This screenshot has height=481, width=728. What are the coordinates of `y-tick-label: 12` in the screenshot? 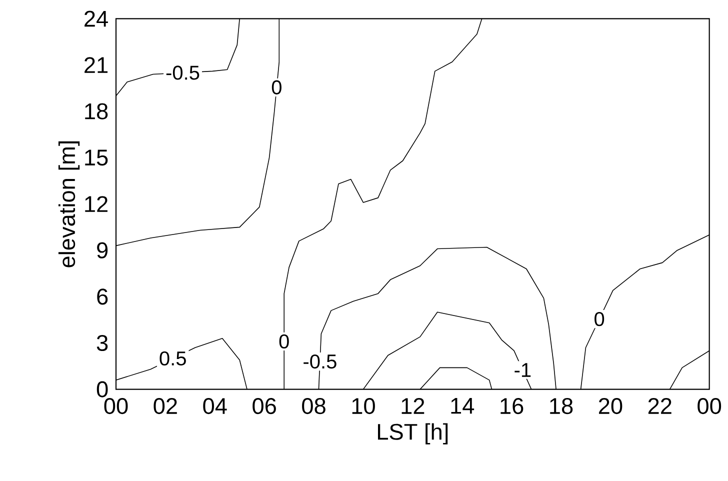 It's located at (96, 204).